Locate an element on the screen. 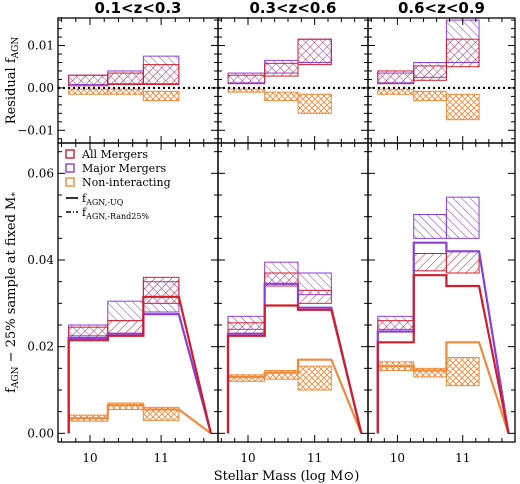 This screenshot has height=484, width=520. bottom-y-tick-label: 0.00 is located at coordinates (40, 433).